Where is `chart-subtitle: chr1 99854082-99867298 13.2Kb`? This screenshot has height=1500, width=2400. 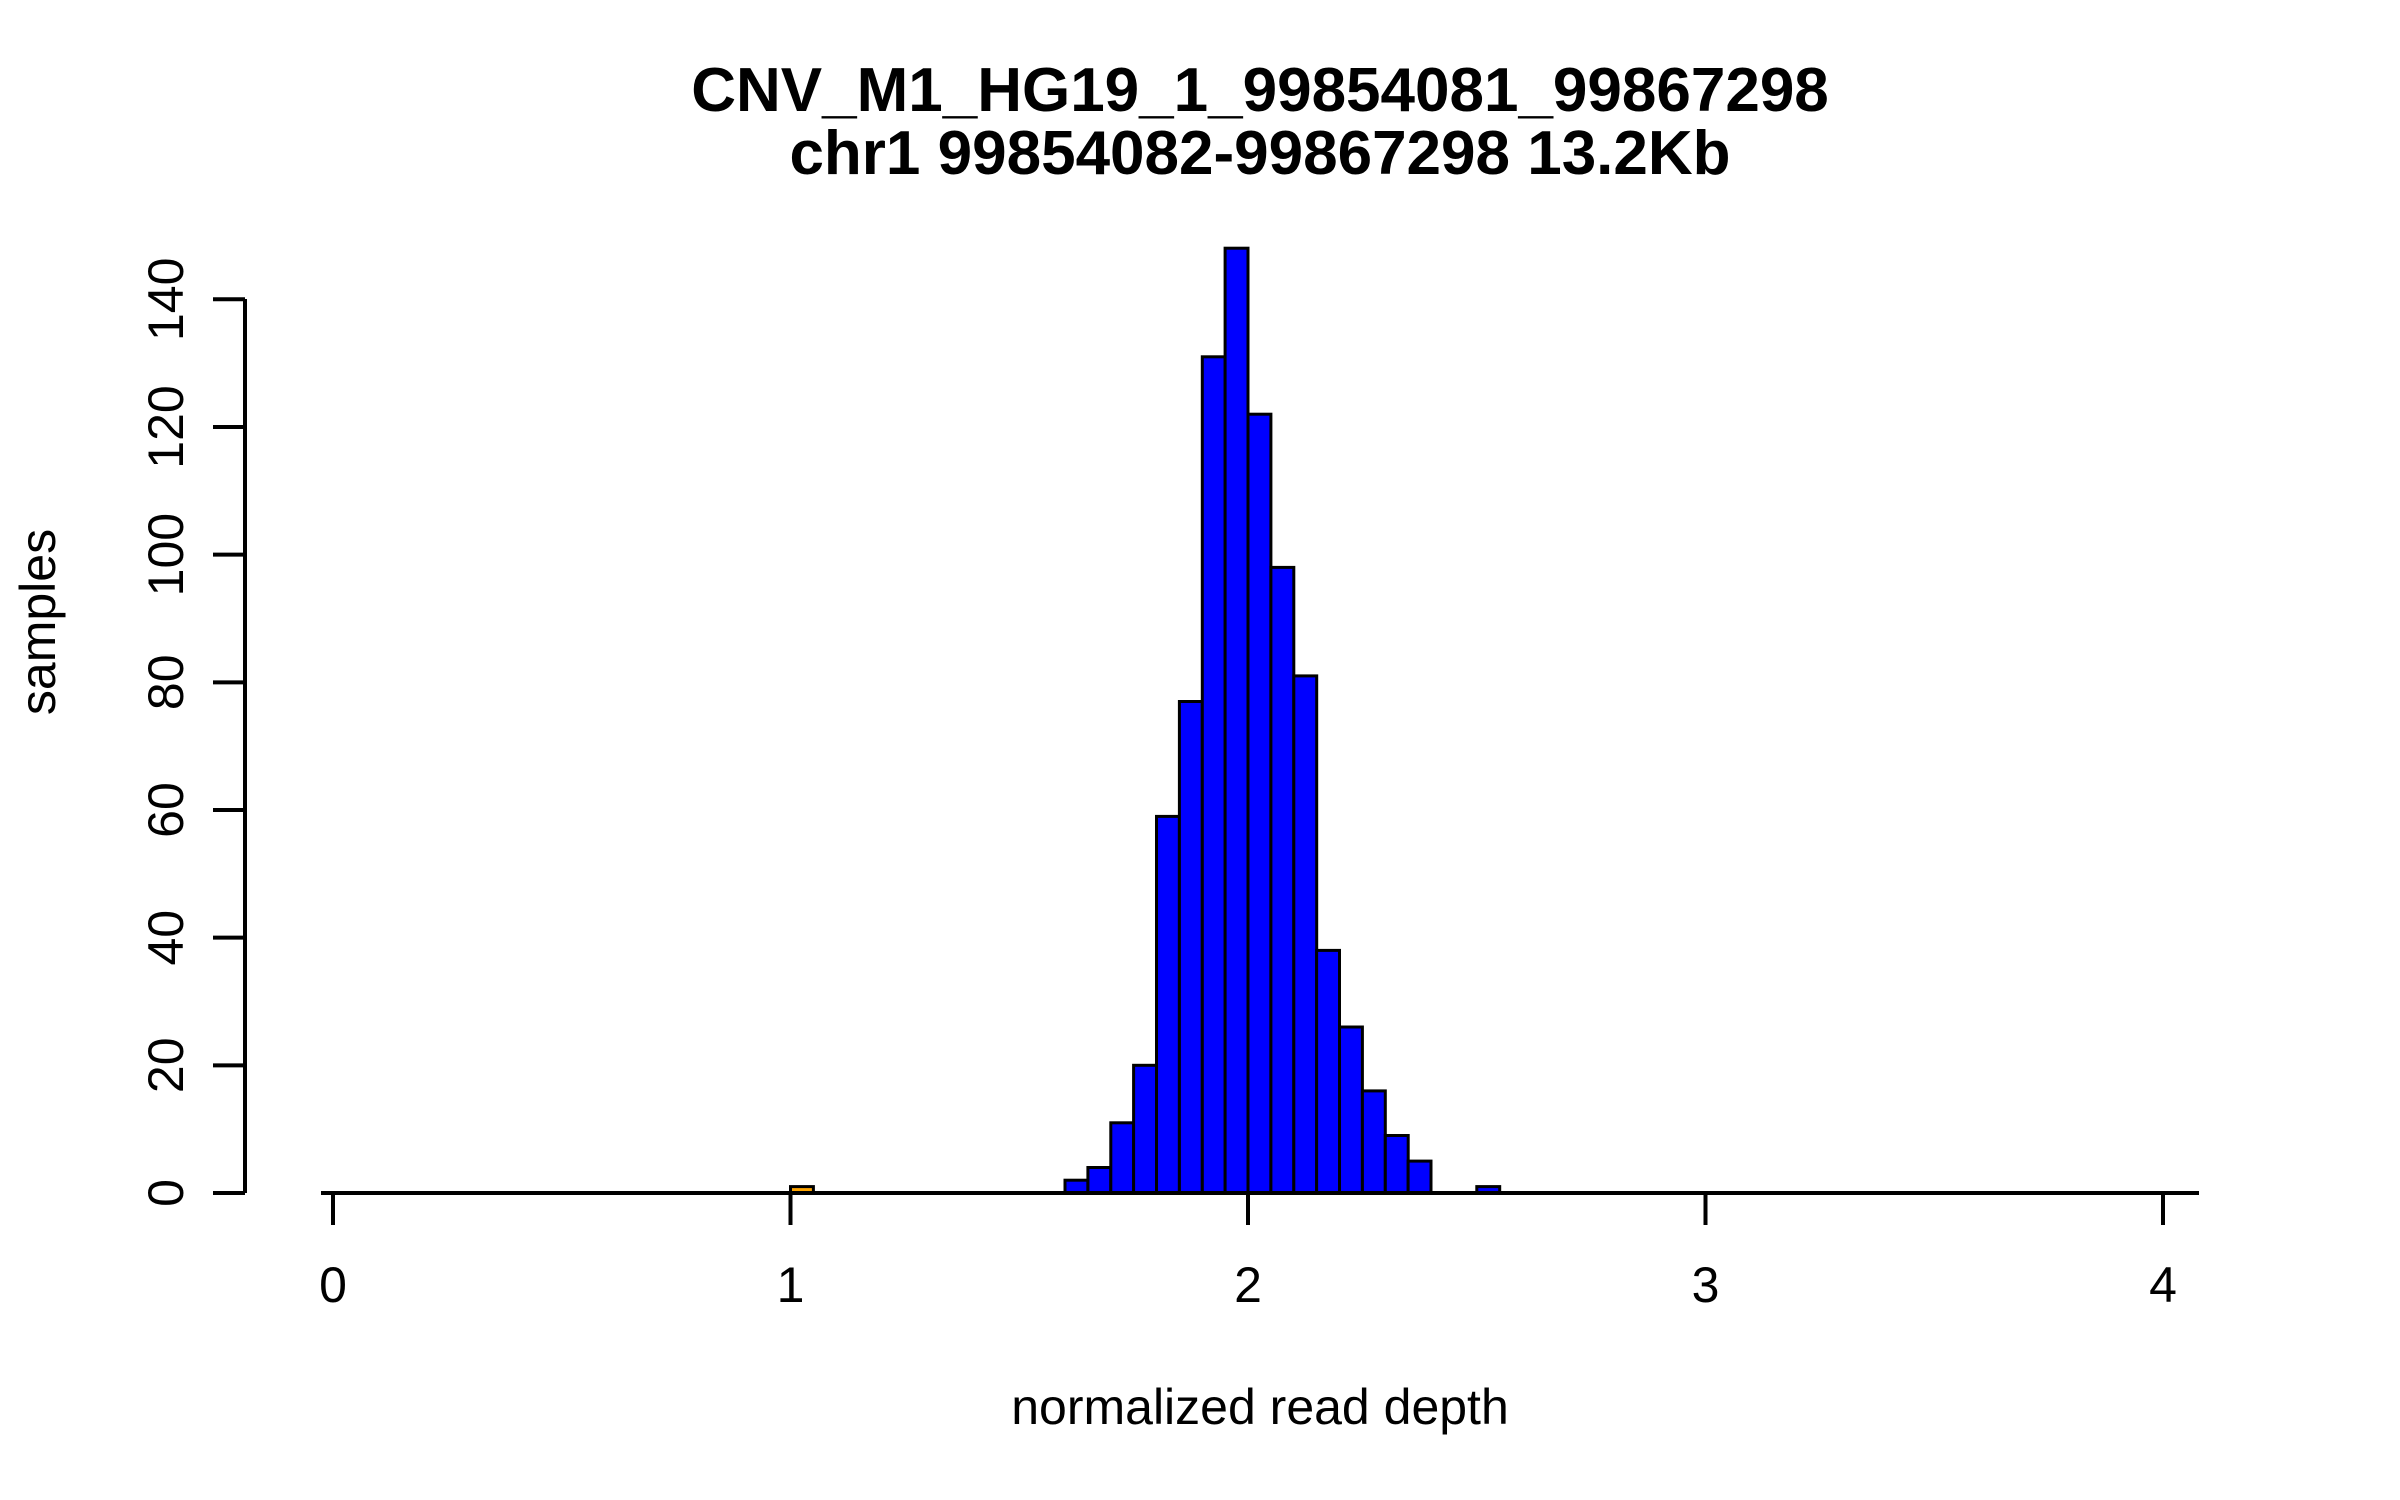 chart-subtitle: chr1 99854082-99867298 13.2Kb is located at coordinates (1259, 153).